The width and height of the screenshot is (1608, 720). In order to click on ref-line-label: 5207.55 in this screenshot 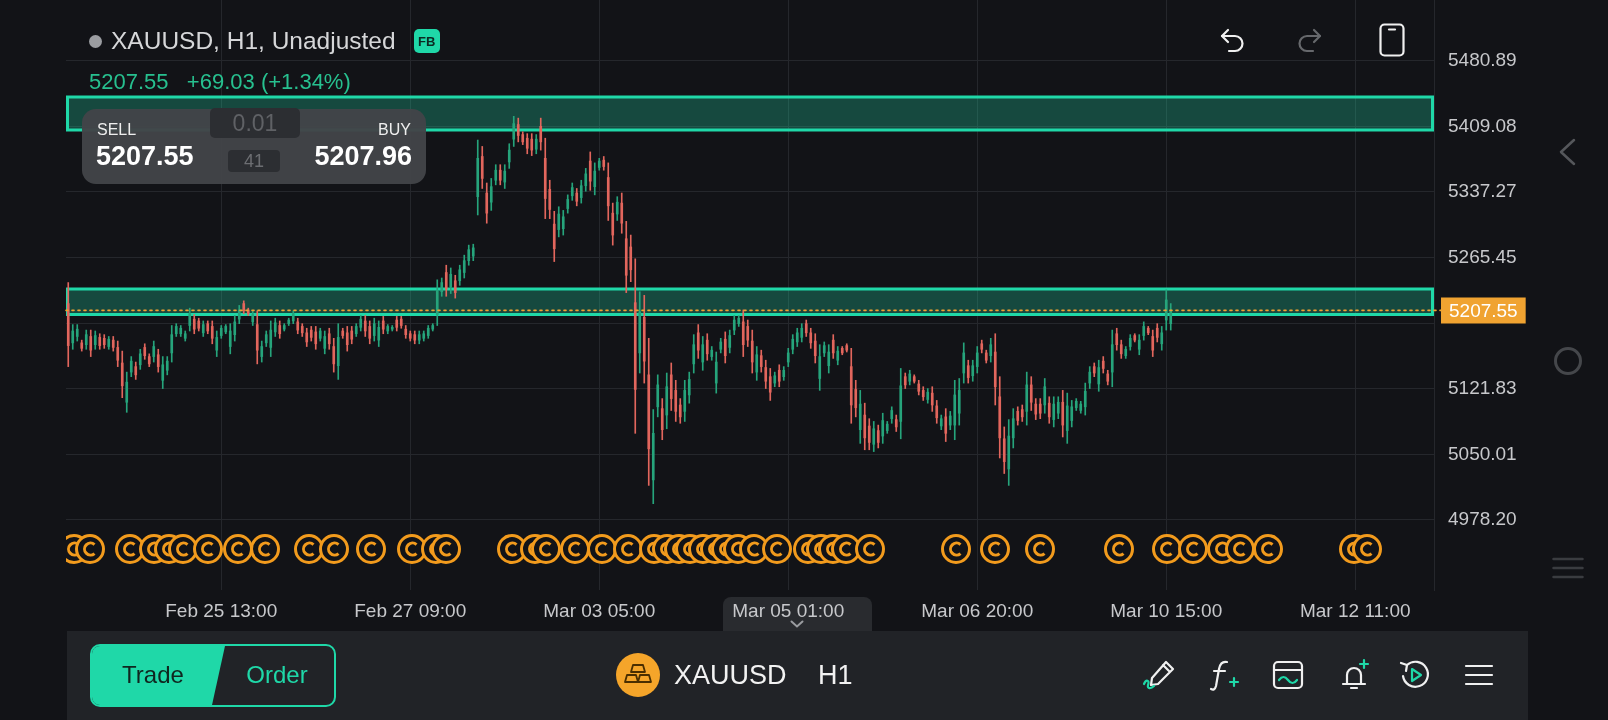, I will do `click(1483, 310)`.